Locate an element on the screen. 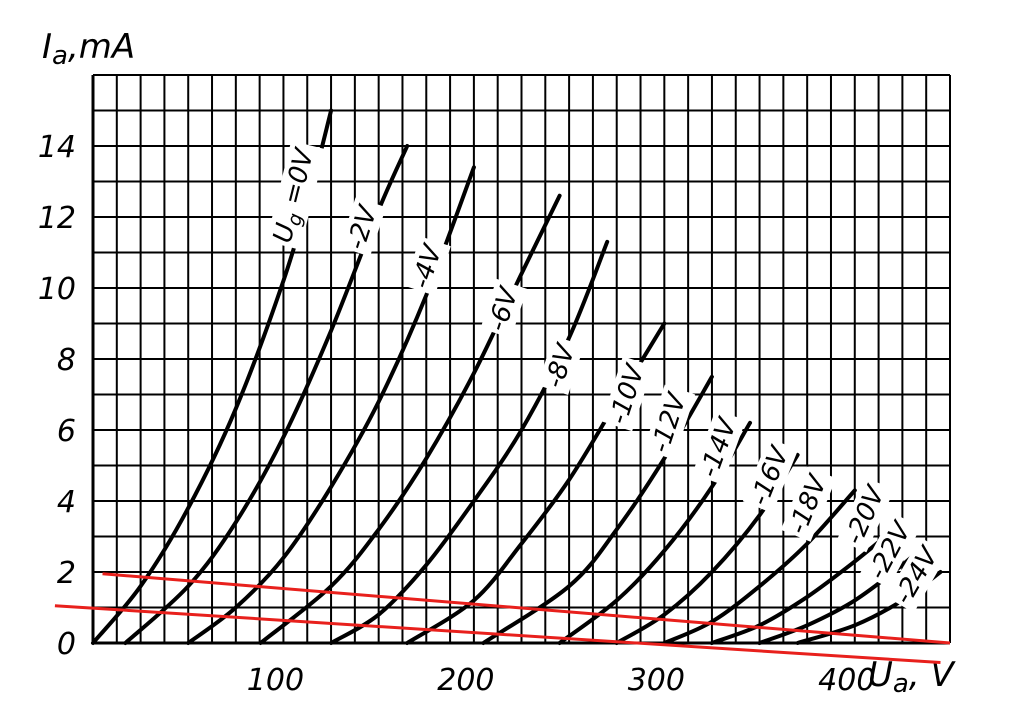 The width and height of the screenshot is (1021, 728). y-axis-label-subscript: a is located at coordinates (60, 56).